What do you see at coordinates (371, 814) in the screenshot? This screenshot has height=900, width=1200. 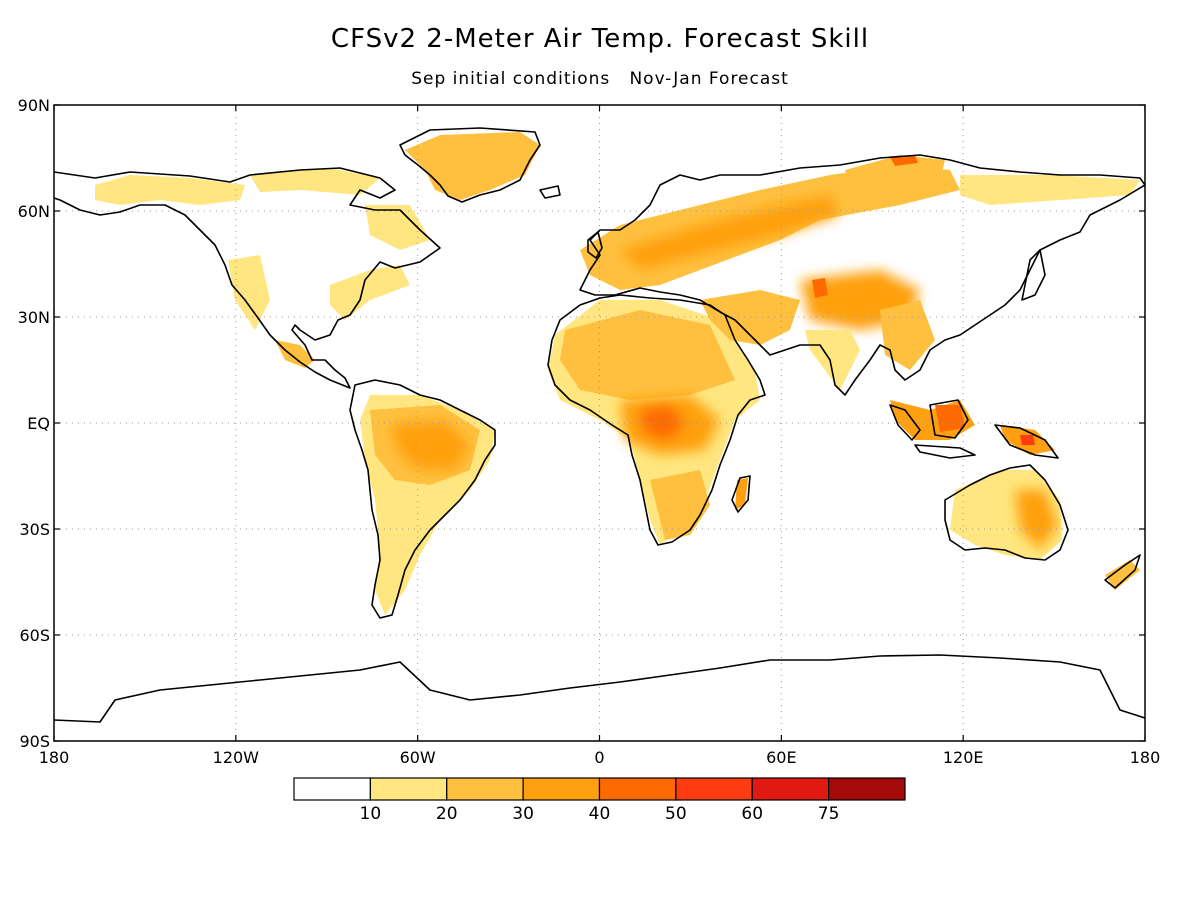 I see `colorbar-label: 10` at bounding box center [371, 814].